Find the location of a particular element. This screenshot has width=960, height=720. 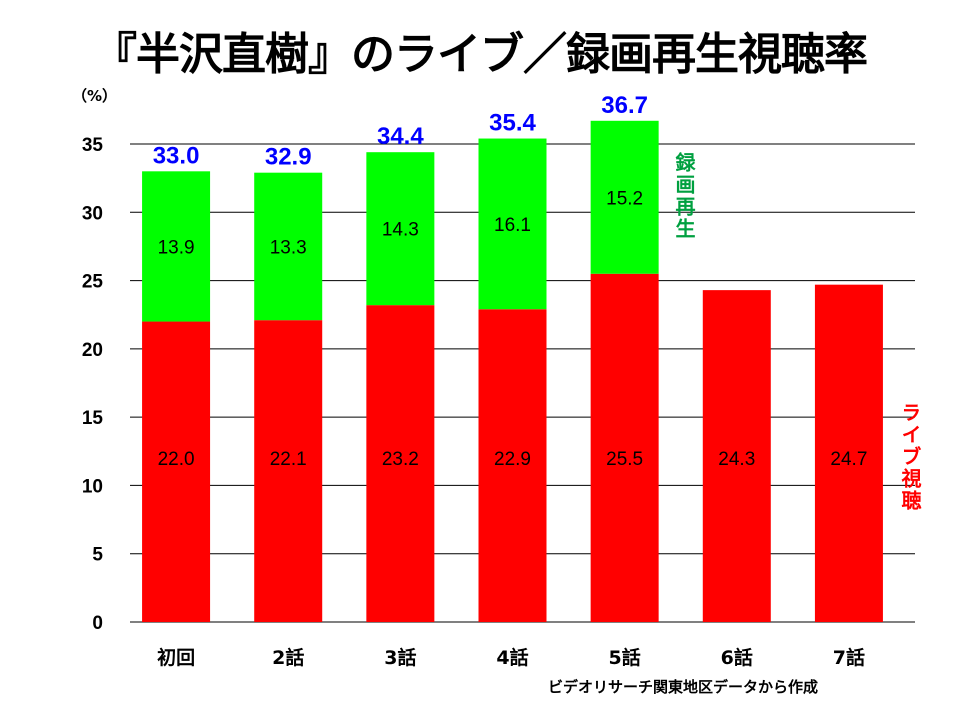

data-label-total: 32.9 is located at coordinates (288, 157).